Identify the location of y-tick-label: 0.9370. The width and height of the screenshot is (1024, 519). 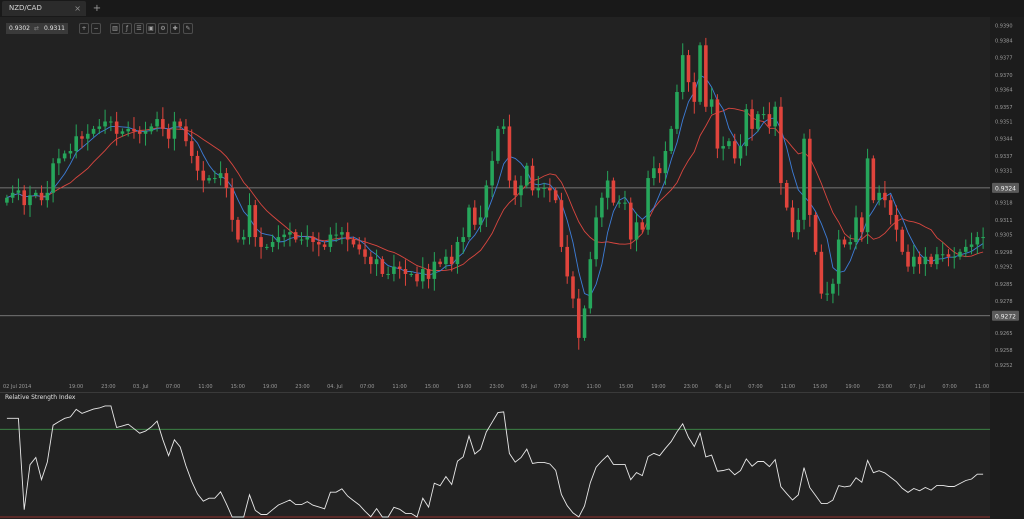
(1004, 76).